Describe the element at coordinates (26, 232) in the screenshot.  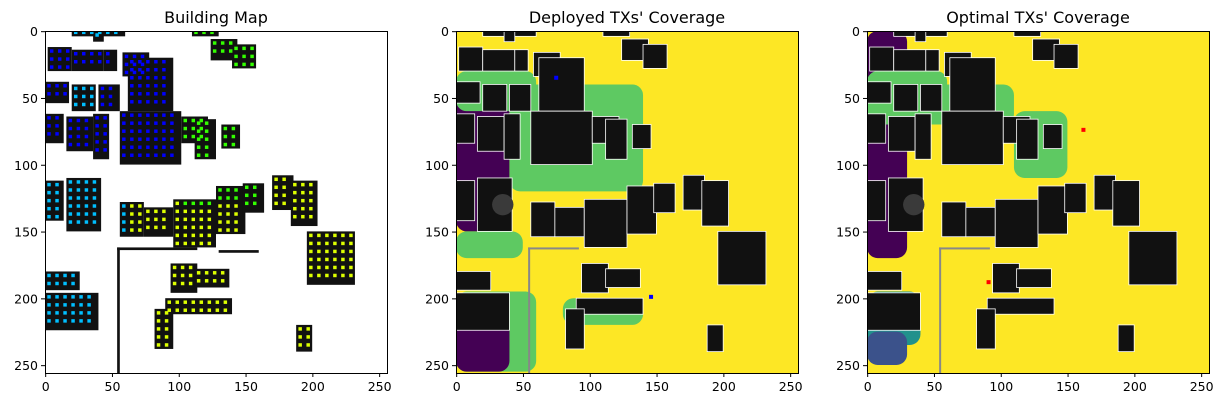
I see `y-tick-label: 150` at that location.